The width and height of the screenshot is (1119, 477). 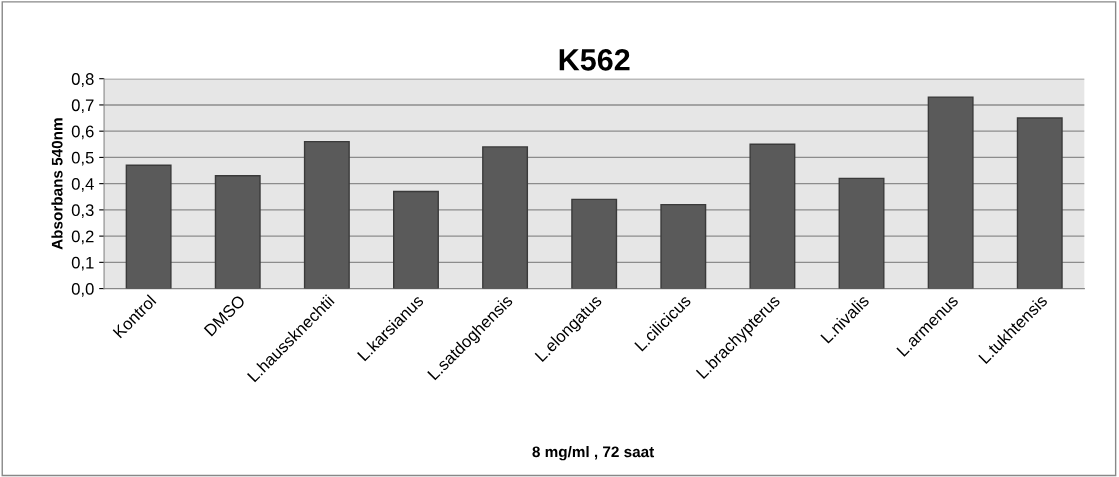 What do you see at coordinates (82, 237) in the screenshot?
I see `y-tick-label: 0,2` at bounding box center [82, 237].